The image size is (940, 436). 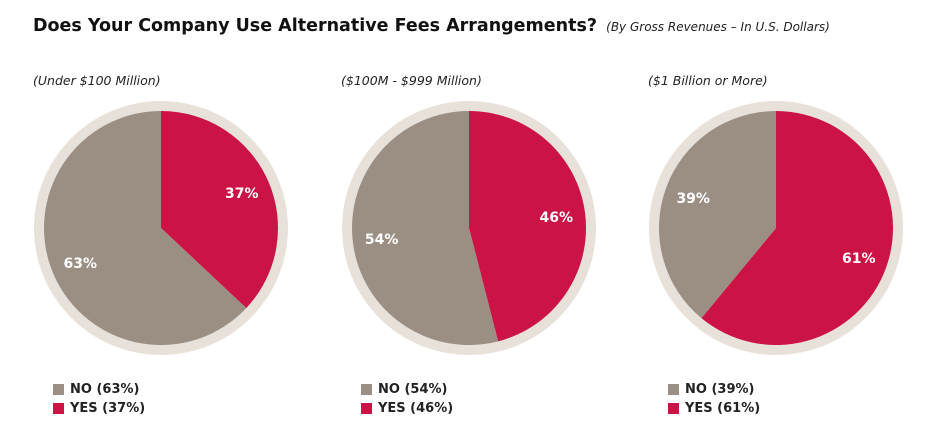 I want to click on legend-label-yes: YES (37%), so click(x=108, y=408).